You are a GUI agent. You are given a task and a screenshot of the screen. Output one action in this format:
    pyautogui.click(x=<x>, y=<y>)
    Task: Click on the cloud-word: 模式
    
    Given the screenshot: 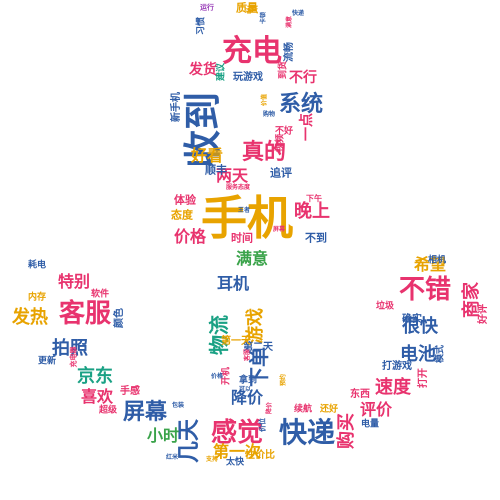 What is the action you would take?
    pyautogui.click(x=440, y=354)
    